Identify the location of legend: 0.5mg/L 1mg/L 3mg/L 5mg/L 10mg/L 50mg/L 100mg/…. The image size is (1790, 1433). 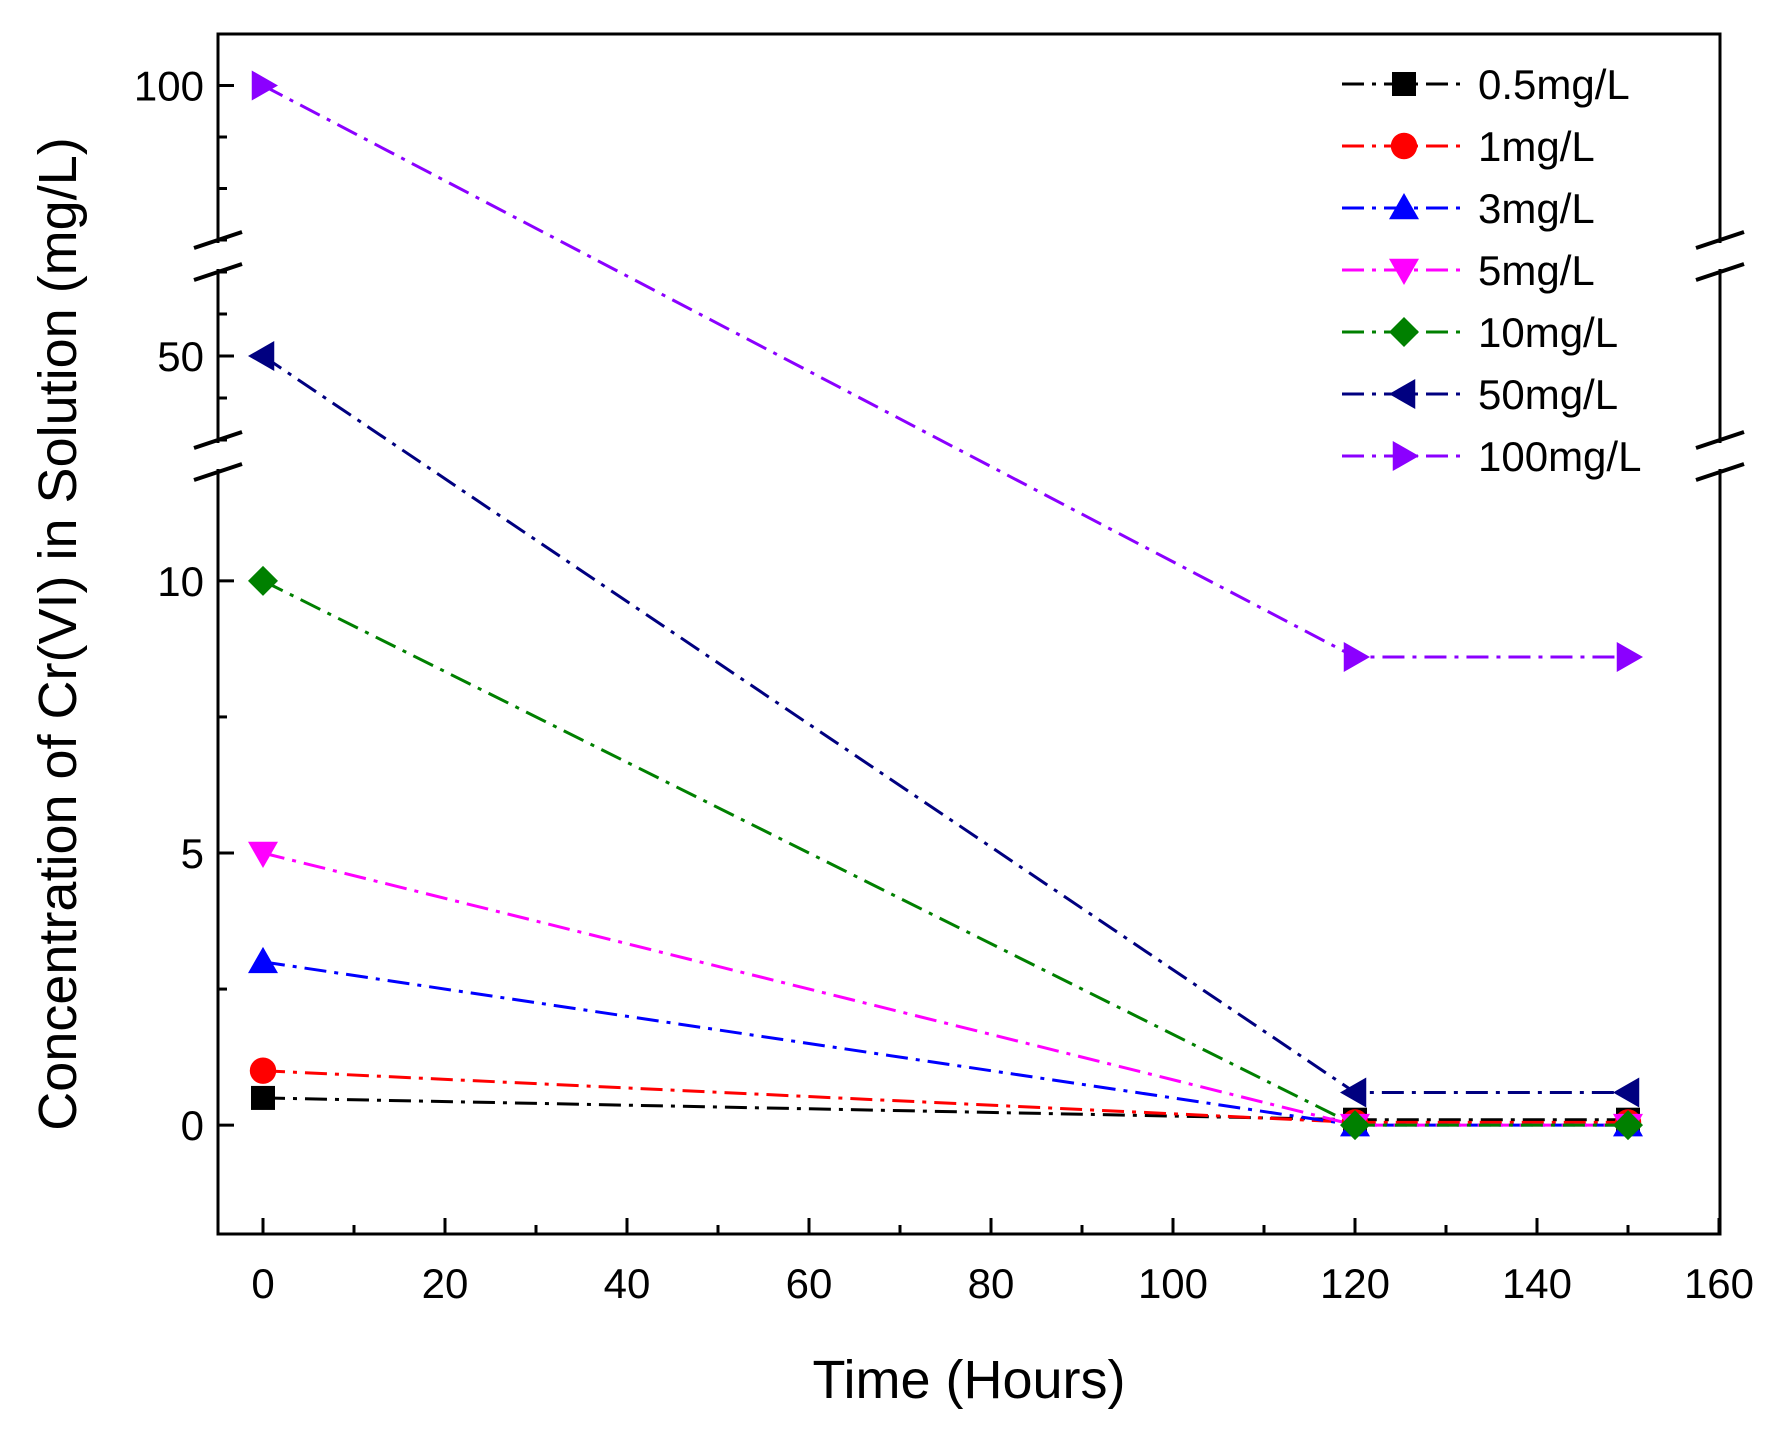
(1491, 270).